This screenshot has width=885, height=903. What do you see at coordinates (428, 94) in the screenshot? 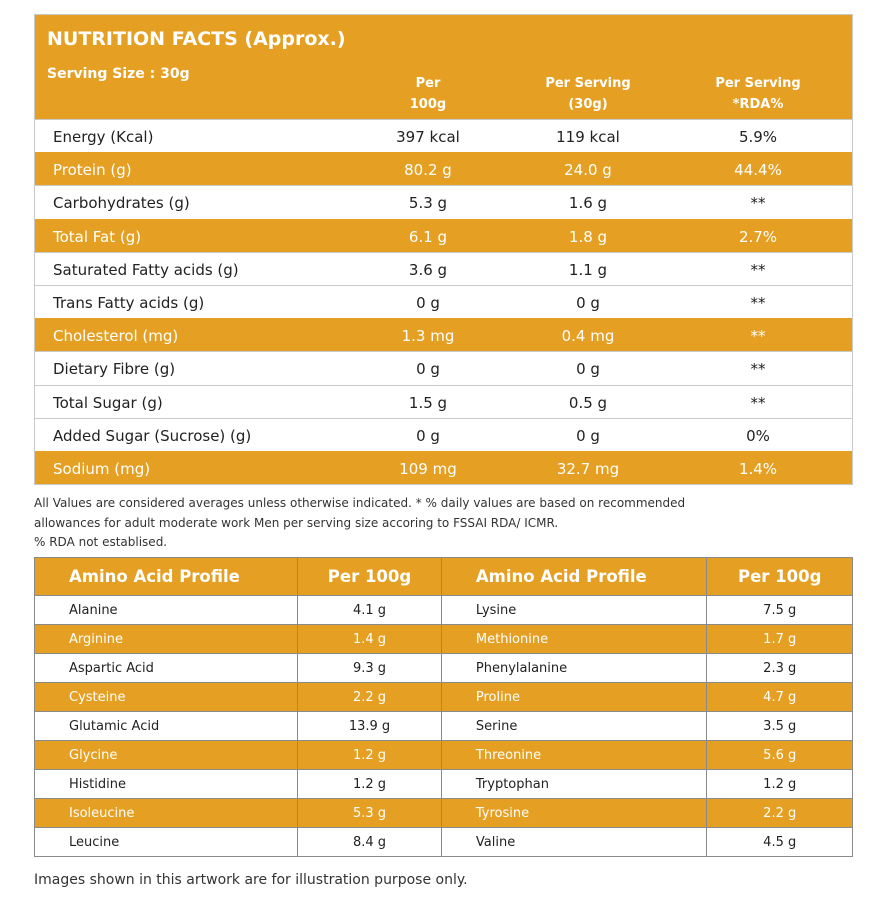
I see `column-header-per-100g: Per 100g` at bounding box center [428, 94].